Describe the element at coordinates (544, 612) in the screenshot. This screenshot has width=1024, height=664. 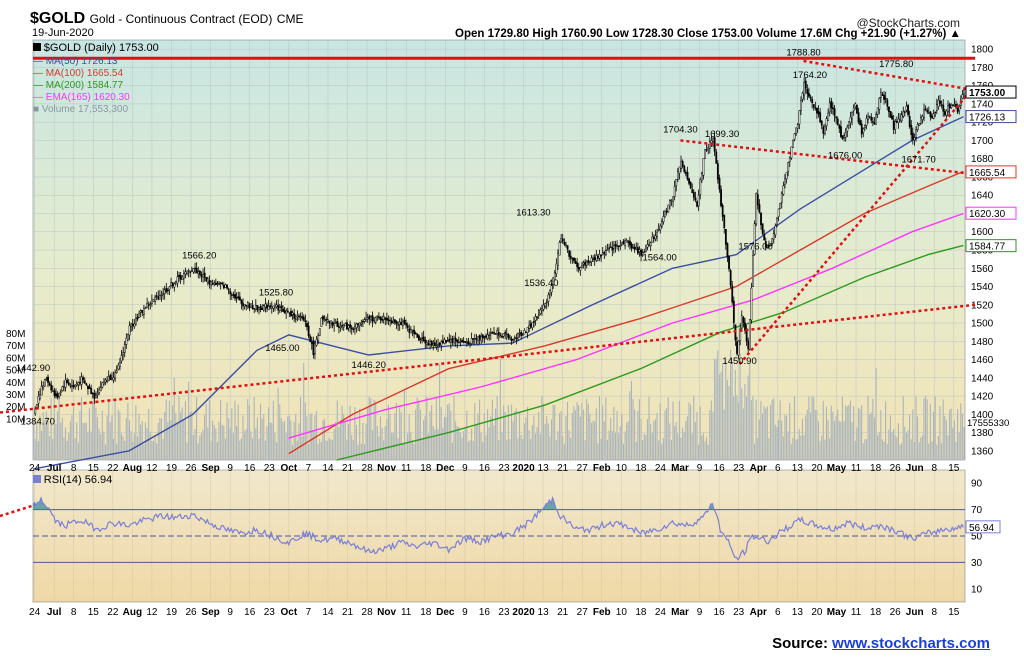
I see `x-tick-label-rsi: 13` at that location.